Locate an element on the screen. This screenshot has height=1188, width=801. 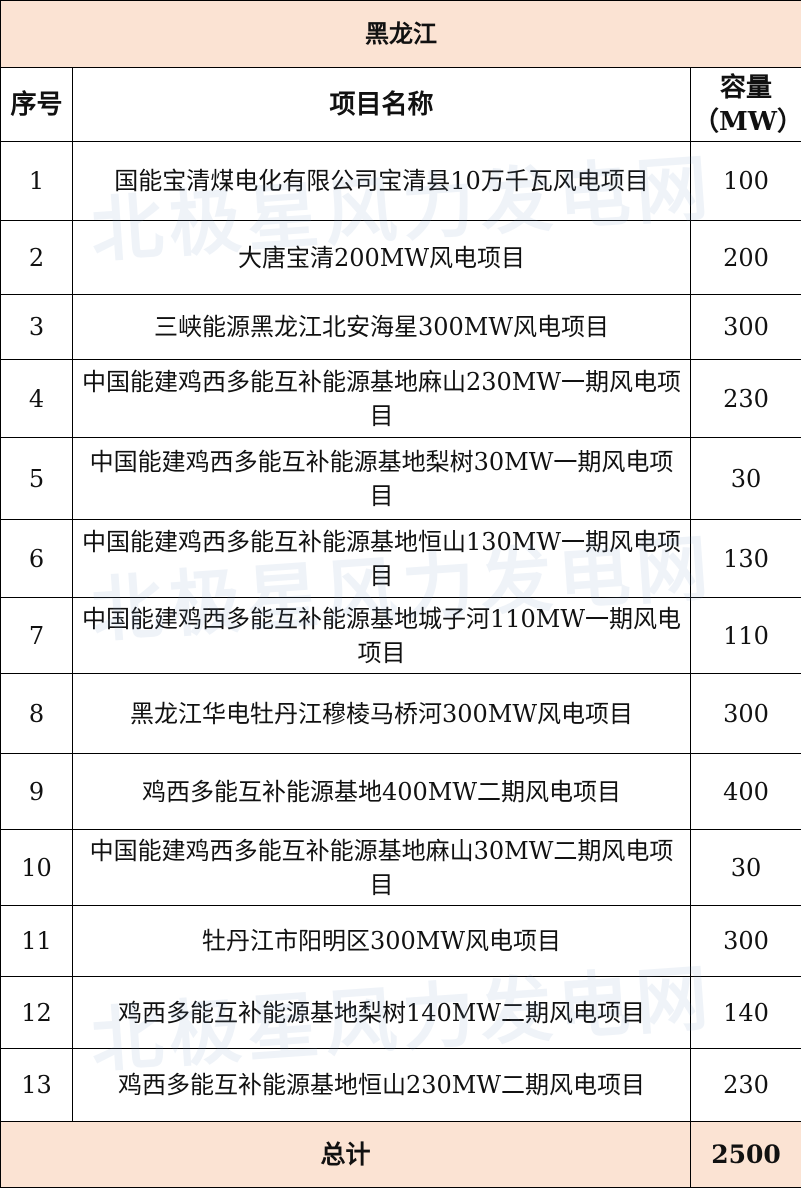
project-name: 鸡西多能互补能源基地400MW二期风电项目 is located at coordinates (382, 792).